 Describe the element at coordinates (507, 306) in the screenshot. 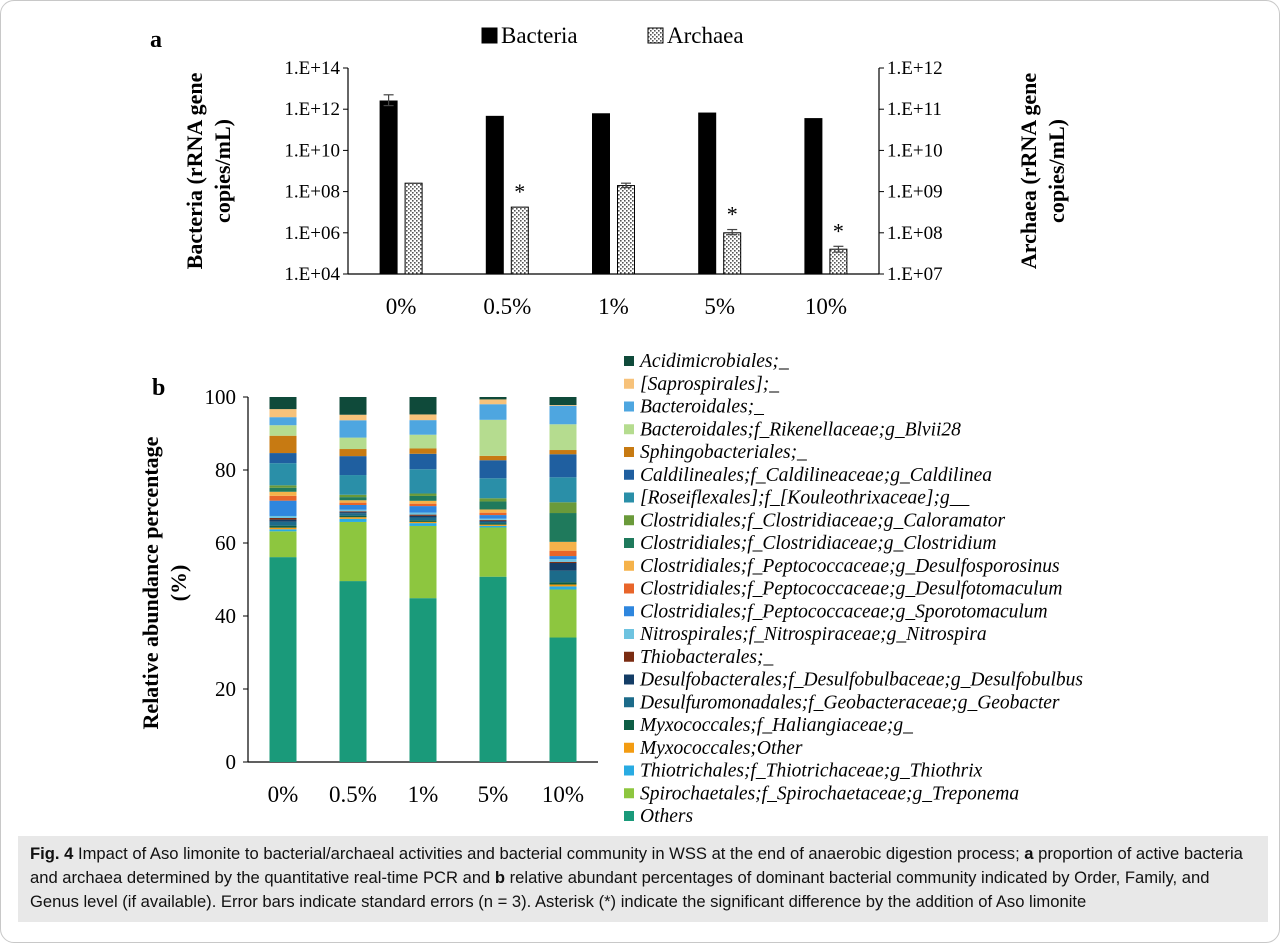

I see `x-category-label: 0.5%` at that location.